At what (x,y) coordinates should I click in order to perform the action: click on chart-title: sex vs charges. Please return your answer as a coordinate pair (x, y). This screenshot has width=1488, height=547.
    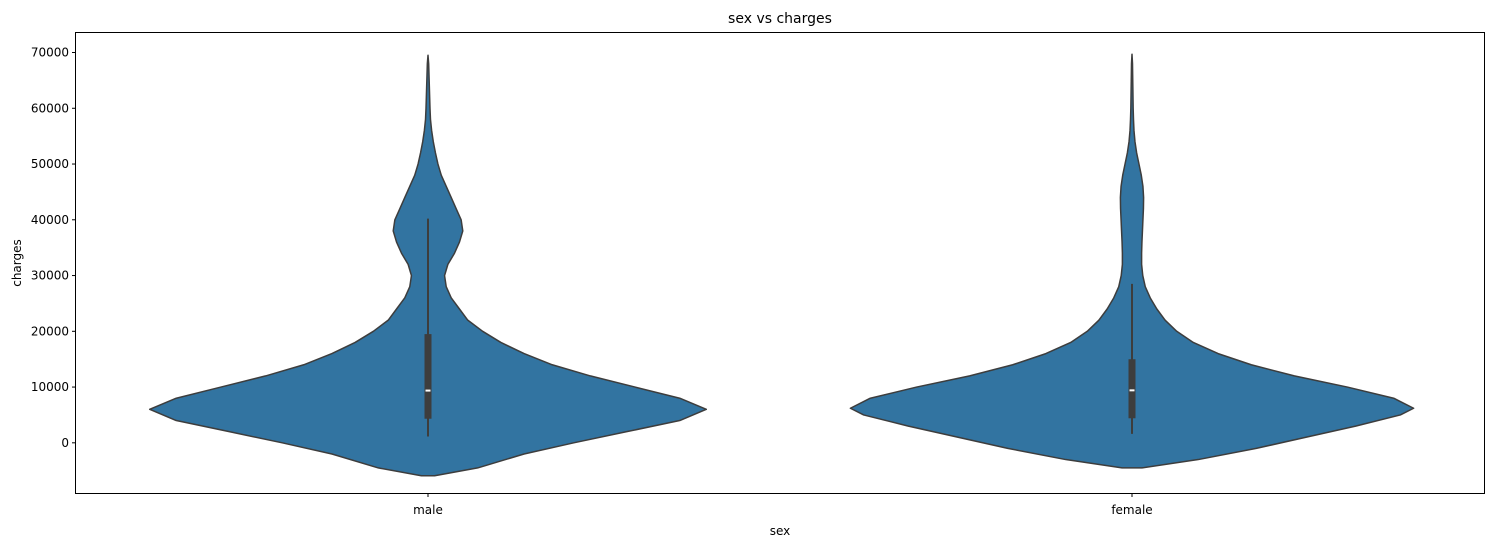
    Looking at the image, I should click on (780, 19).